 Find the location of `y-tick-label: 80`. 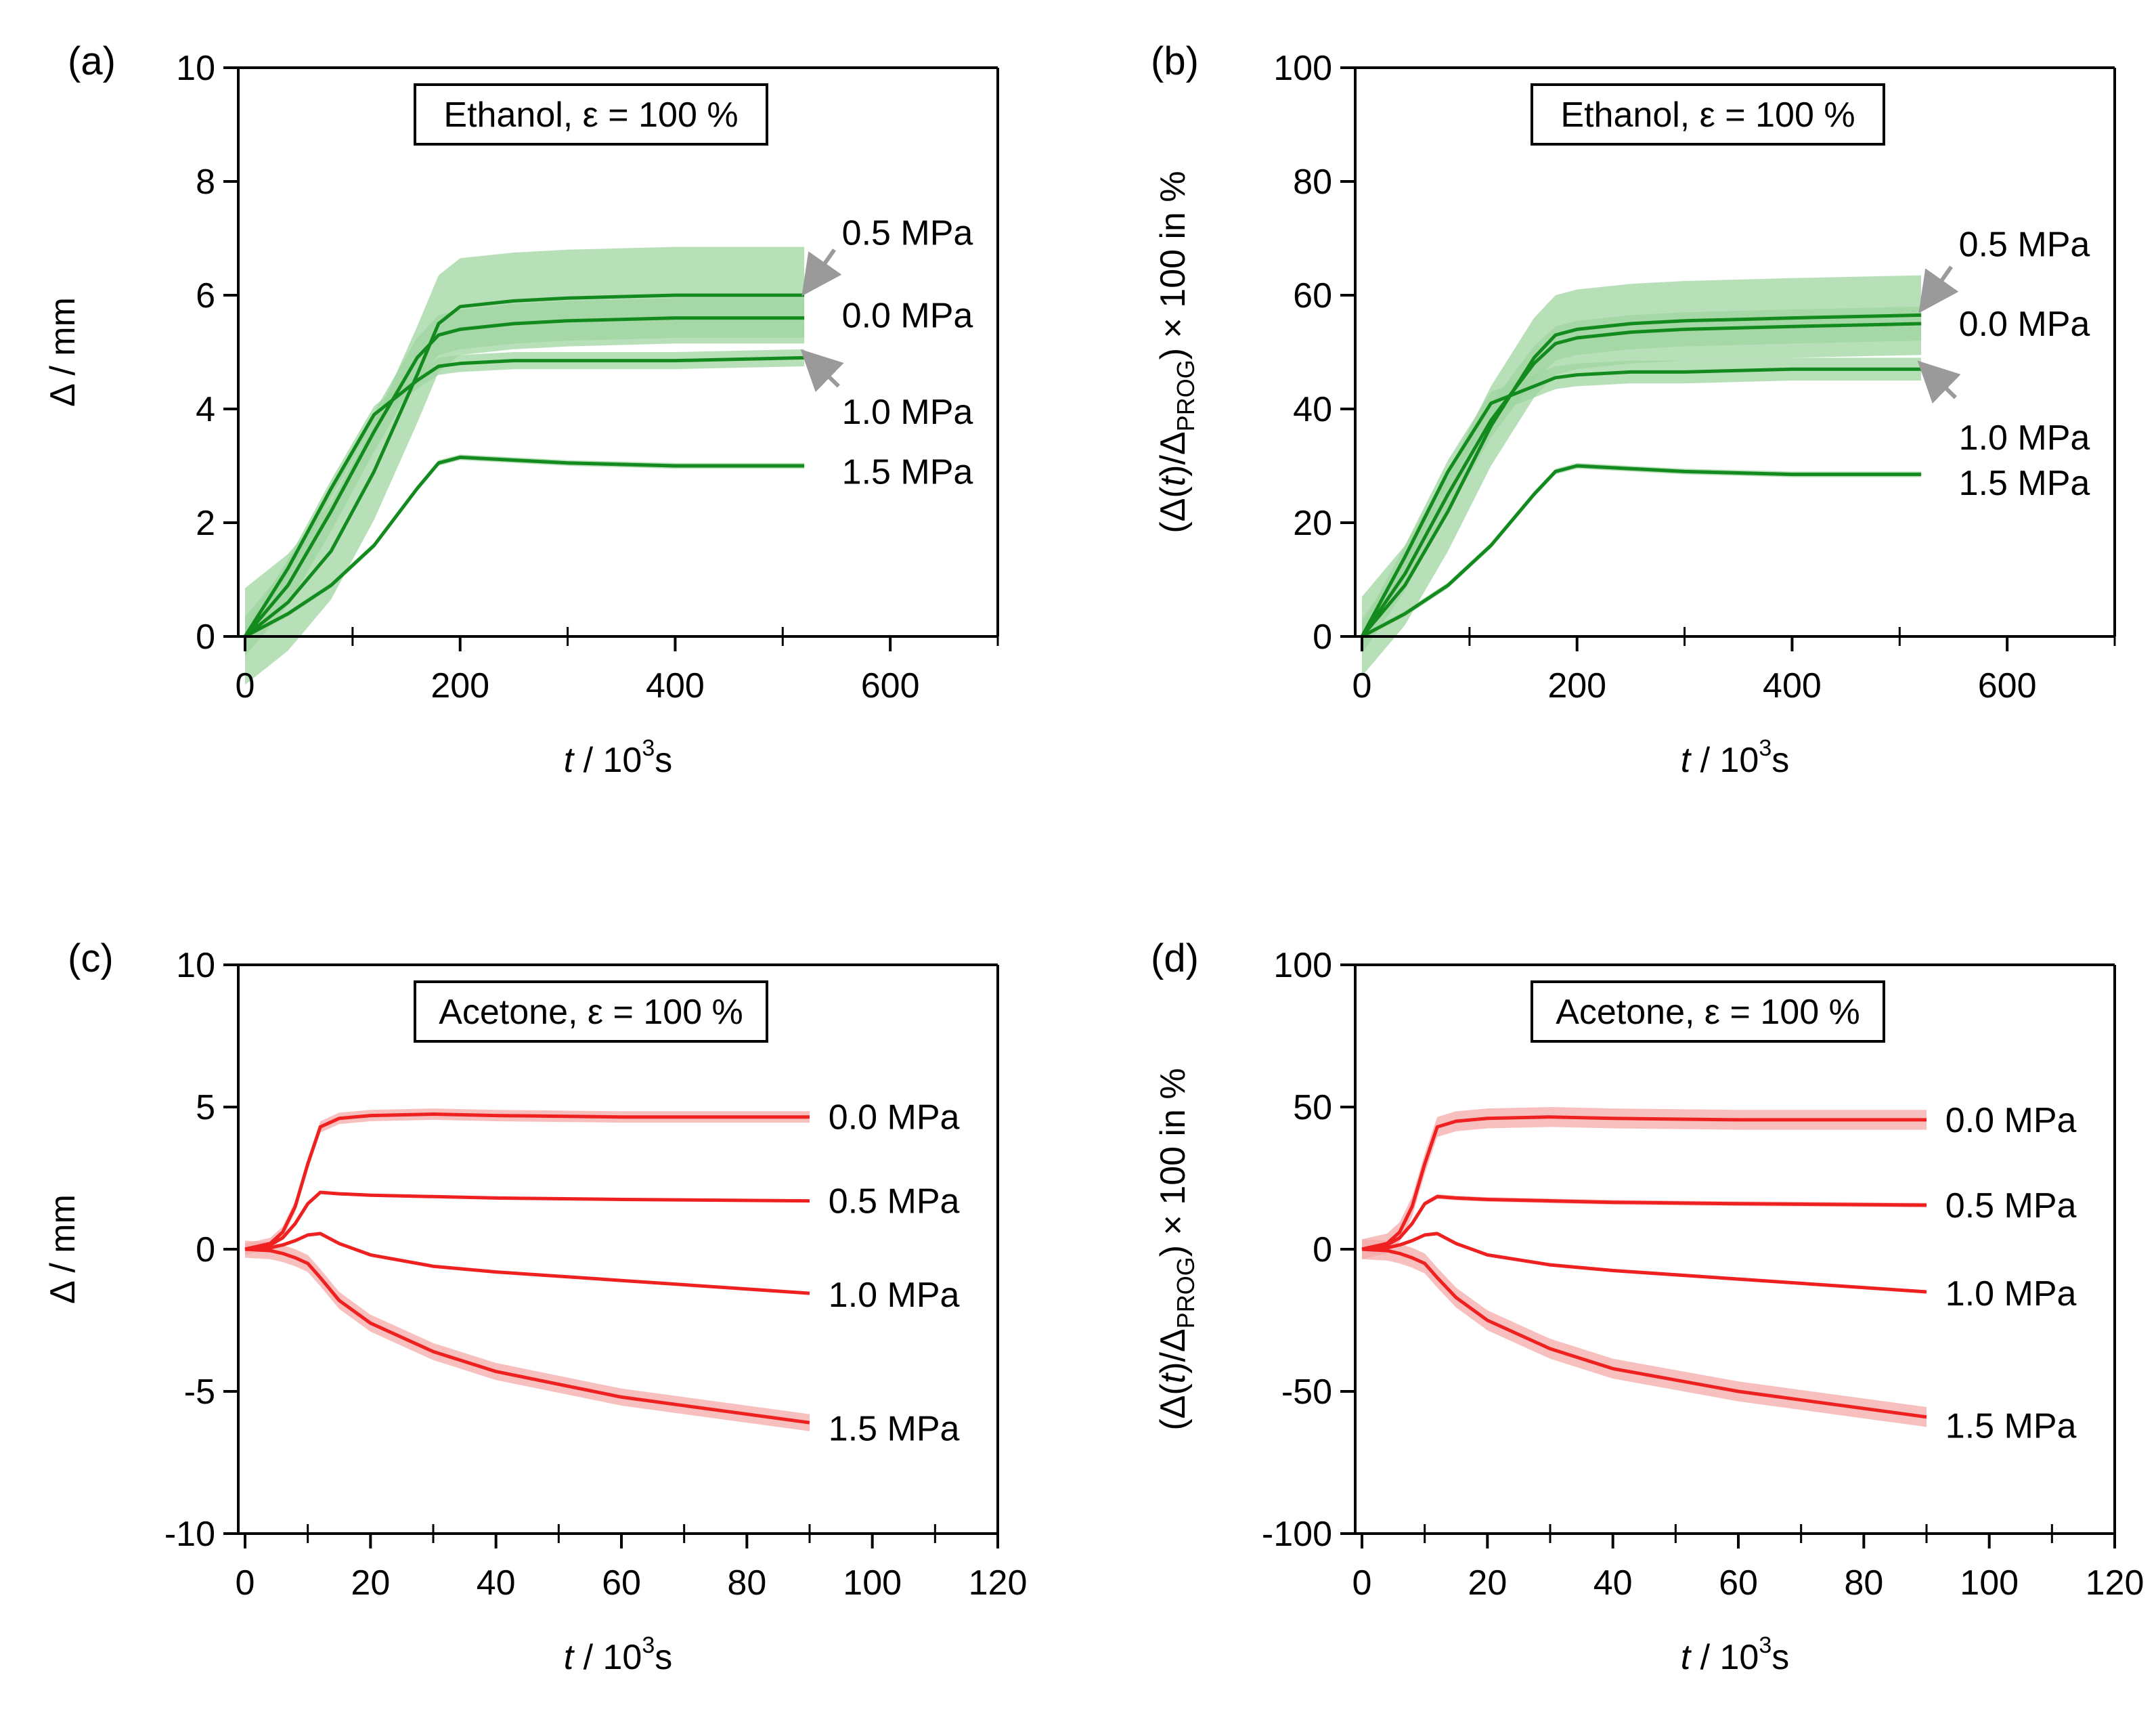

y-tick-label: 80 is located at coordinates (1312, 182).